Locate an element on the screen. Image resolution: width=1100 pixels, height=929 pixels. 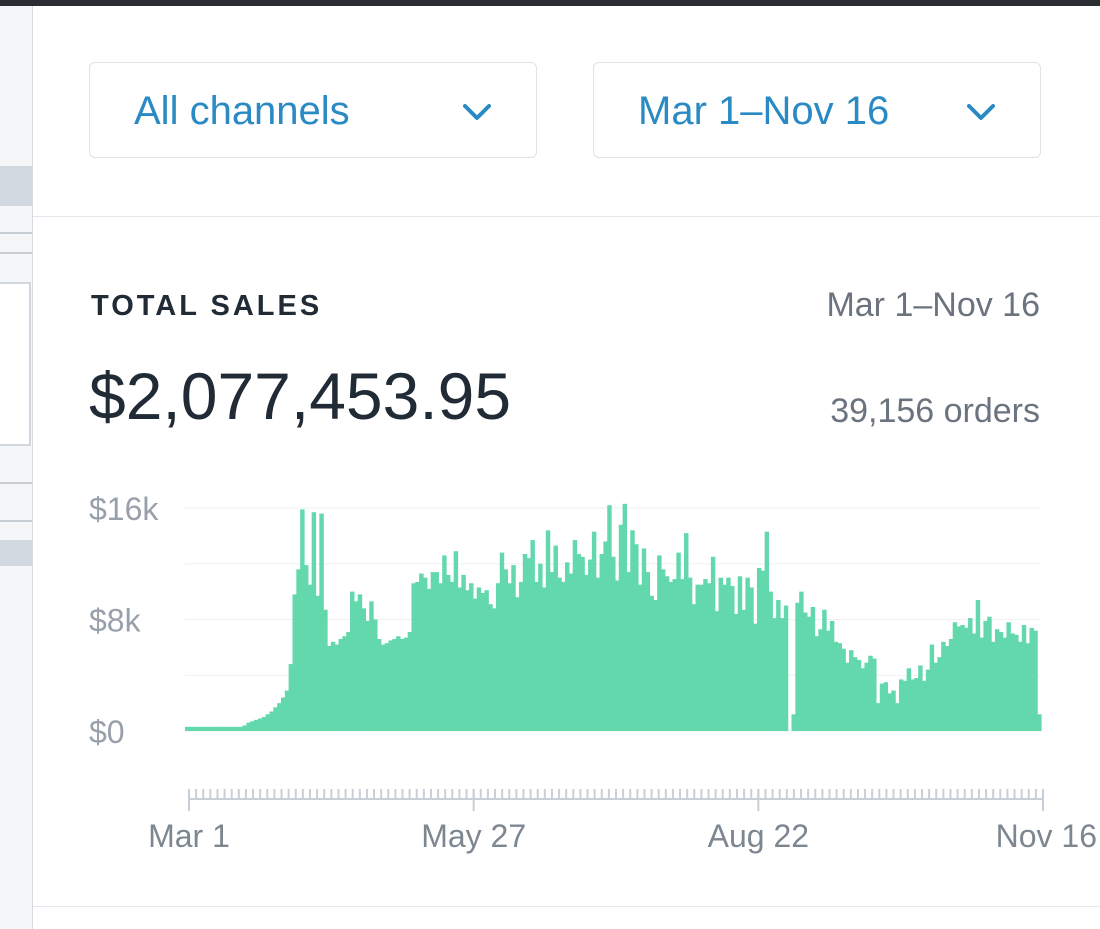
date-range-dropdown: Mar 1–Nov 16 is located at coordinates (817, 110).